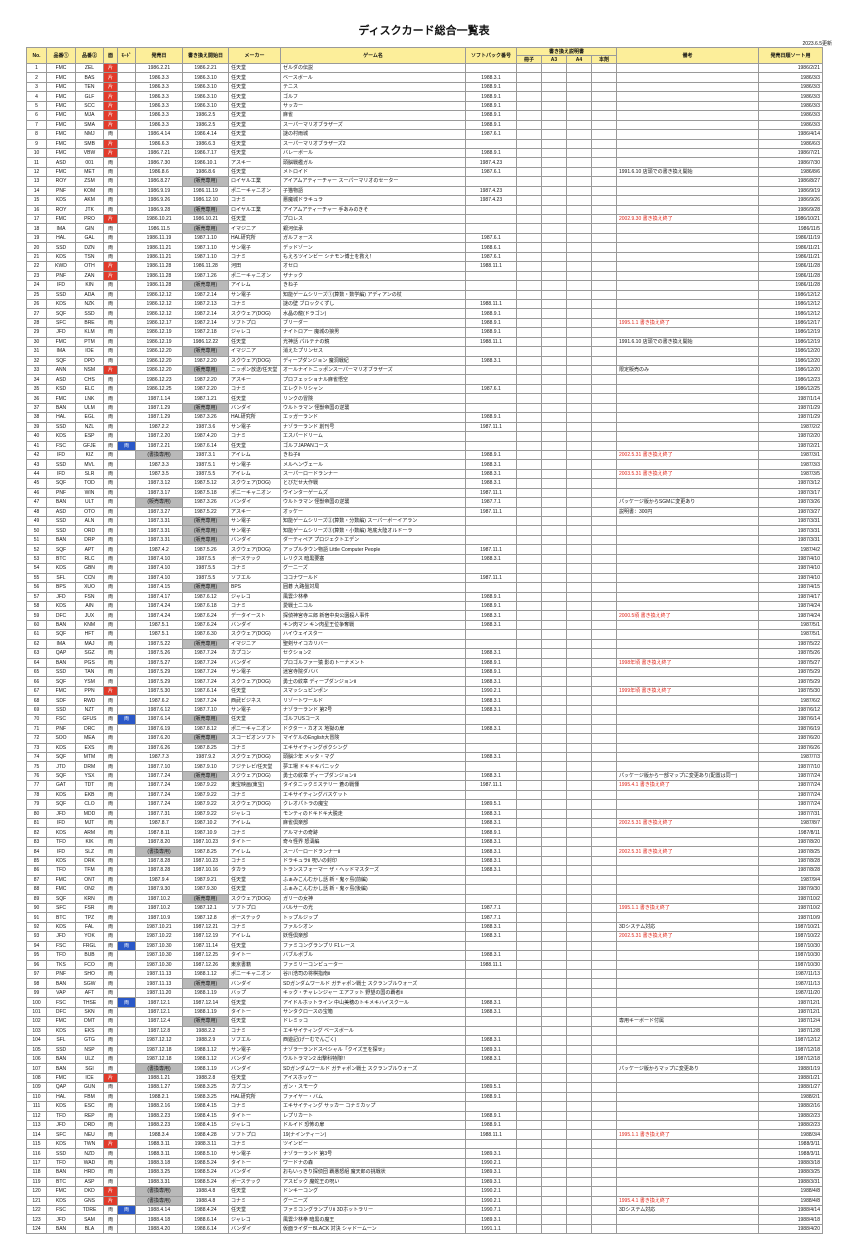 This screenshot has width=848, height=1234. I want to click on cell-sort: 1987/1/29, so click(790, 408).